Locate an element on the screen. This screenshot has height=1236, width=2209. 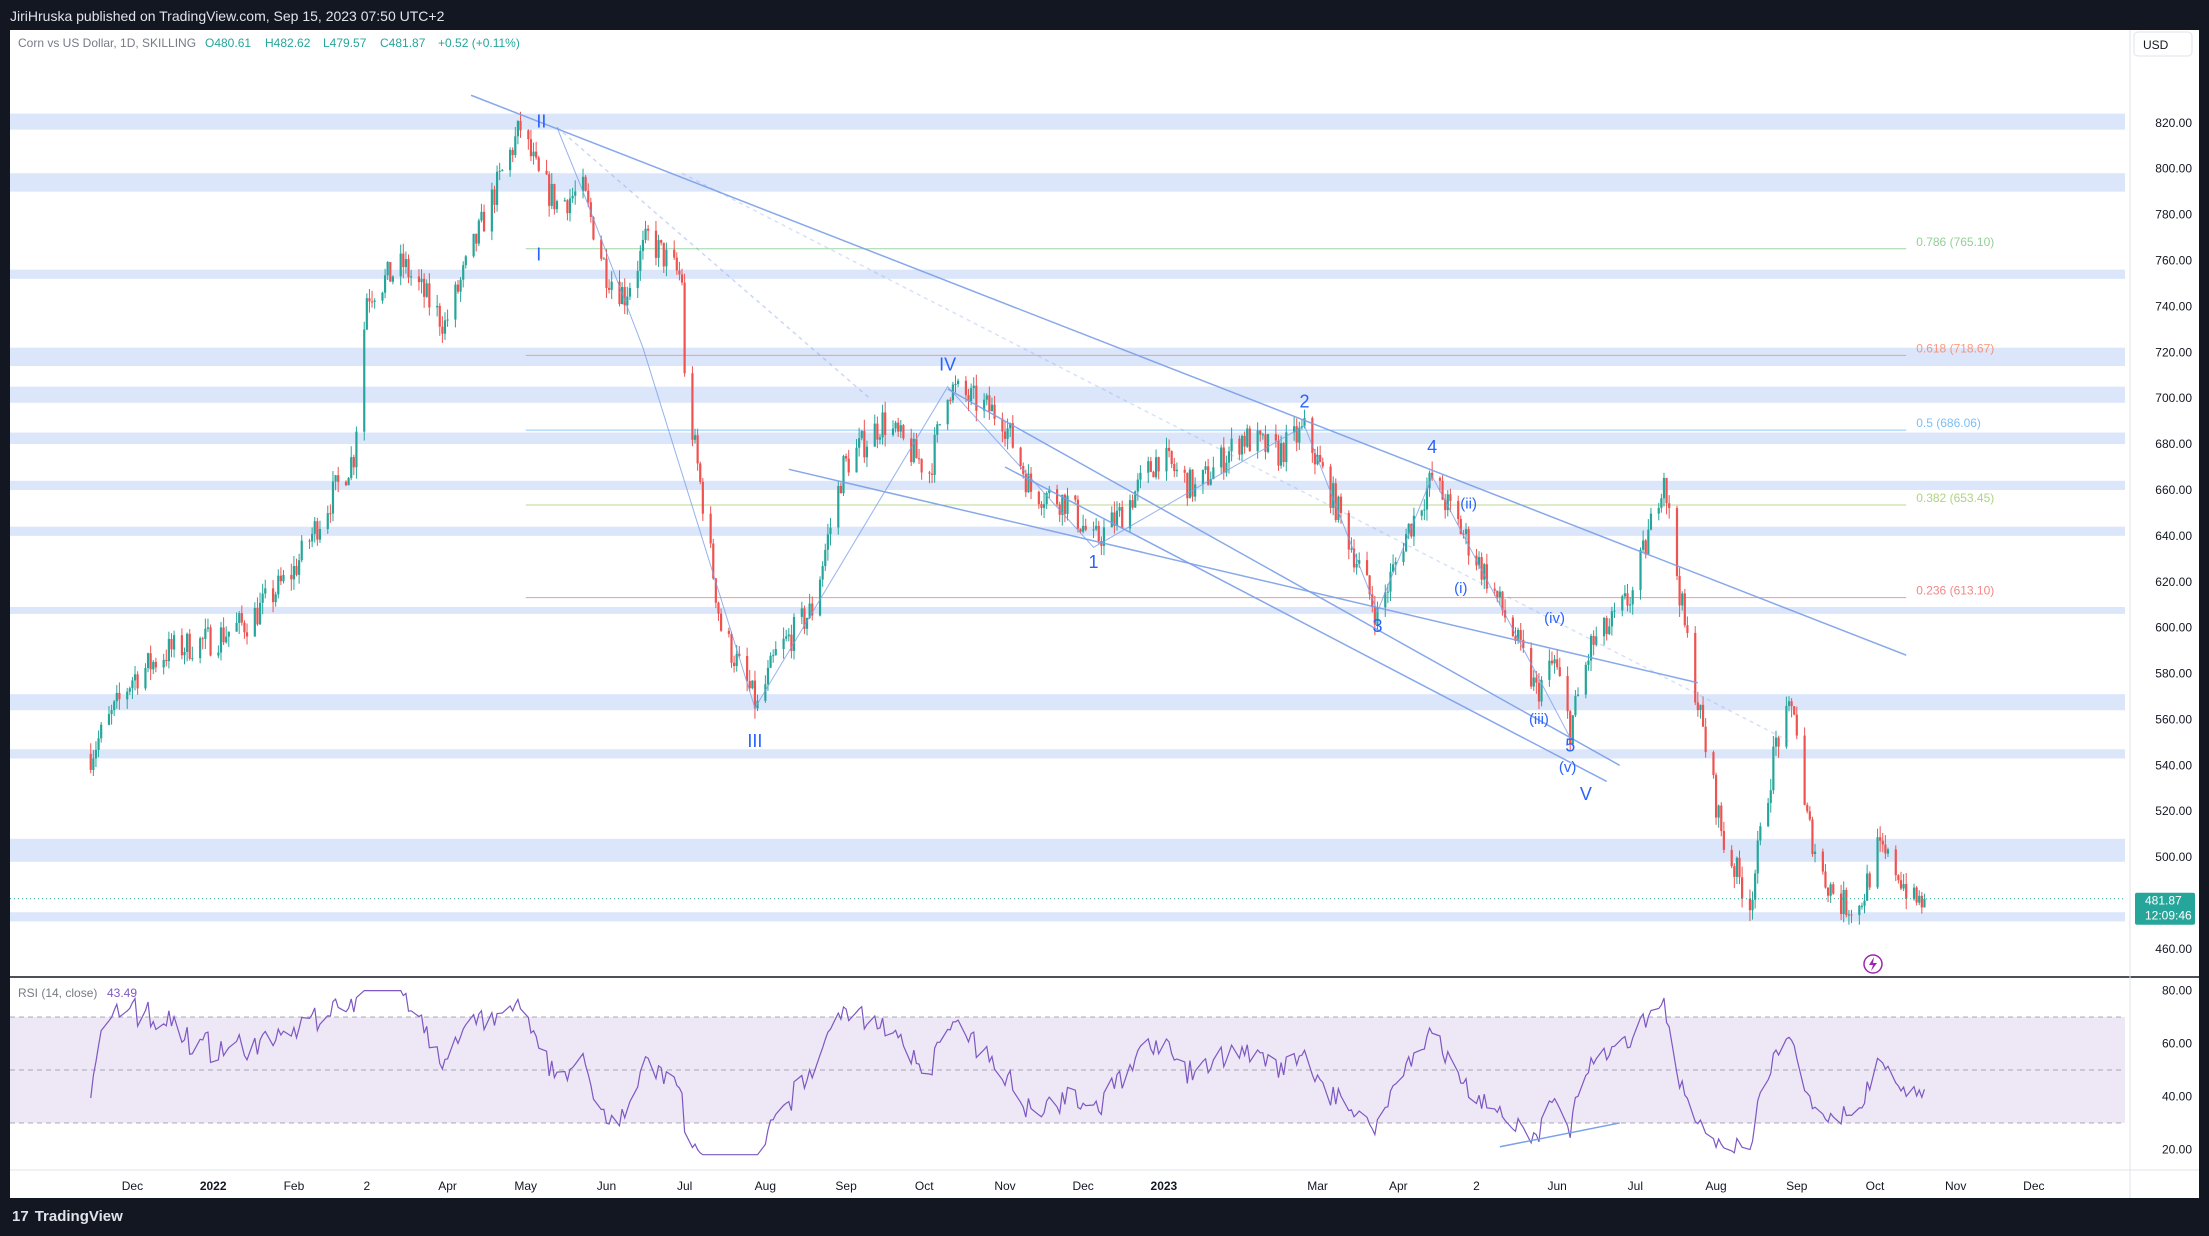
tradingview-logo: 17 TradingView is located at coordinates (67, 1216).